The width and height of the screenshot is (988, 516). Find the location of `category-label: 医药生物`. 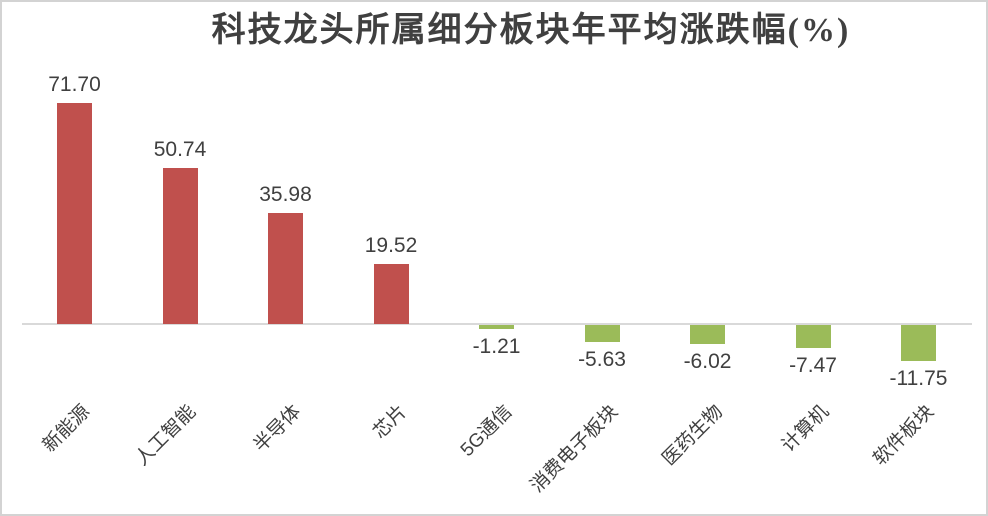

category-label: 医药生物 is located at coordinates (693, 435).